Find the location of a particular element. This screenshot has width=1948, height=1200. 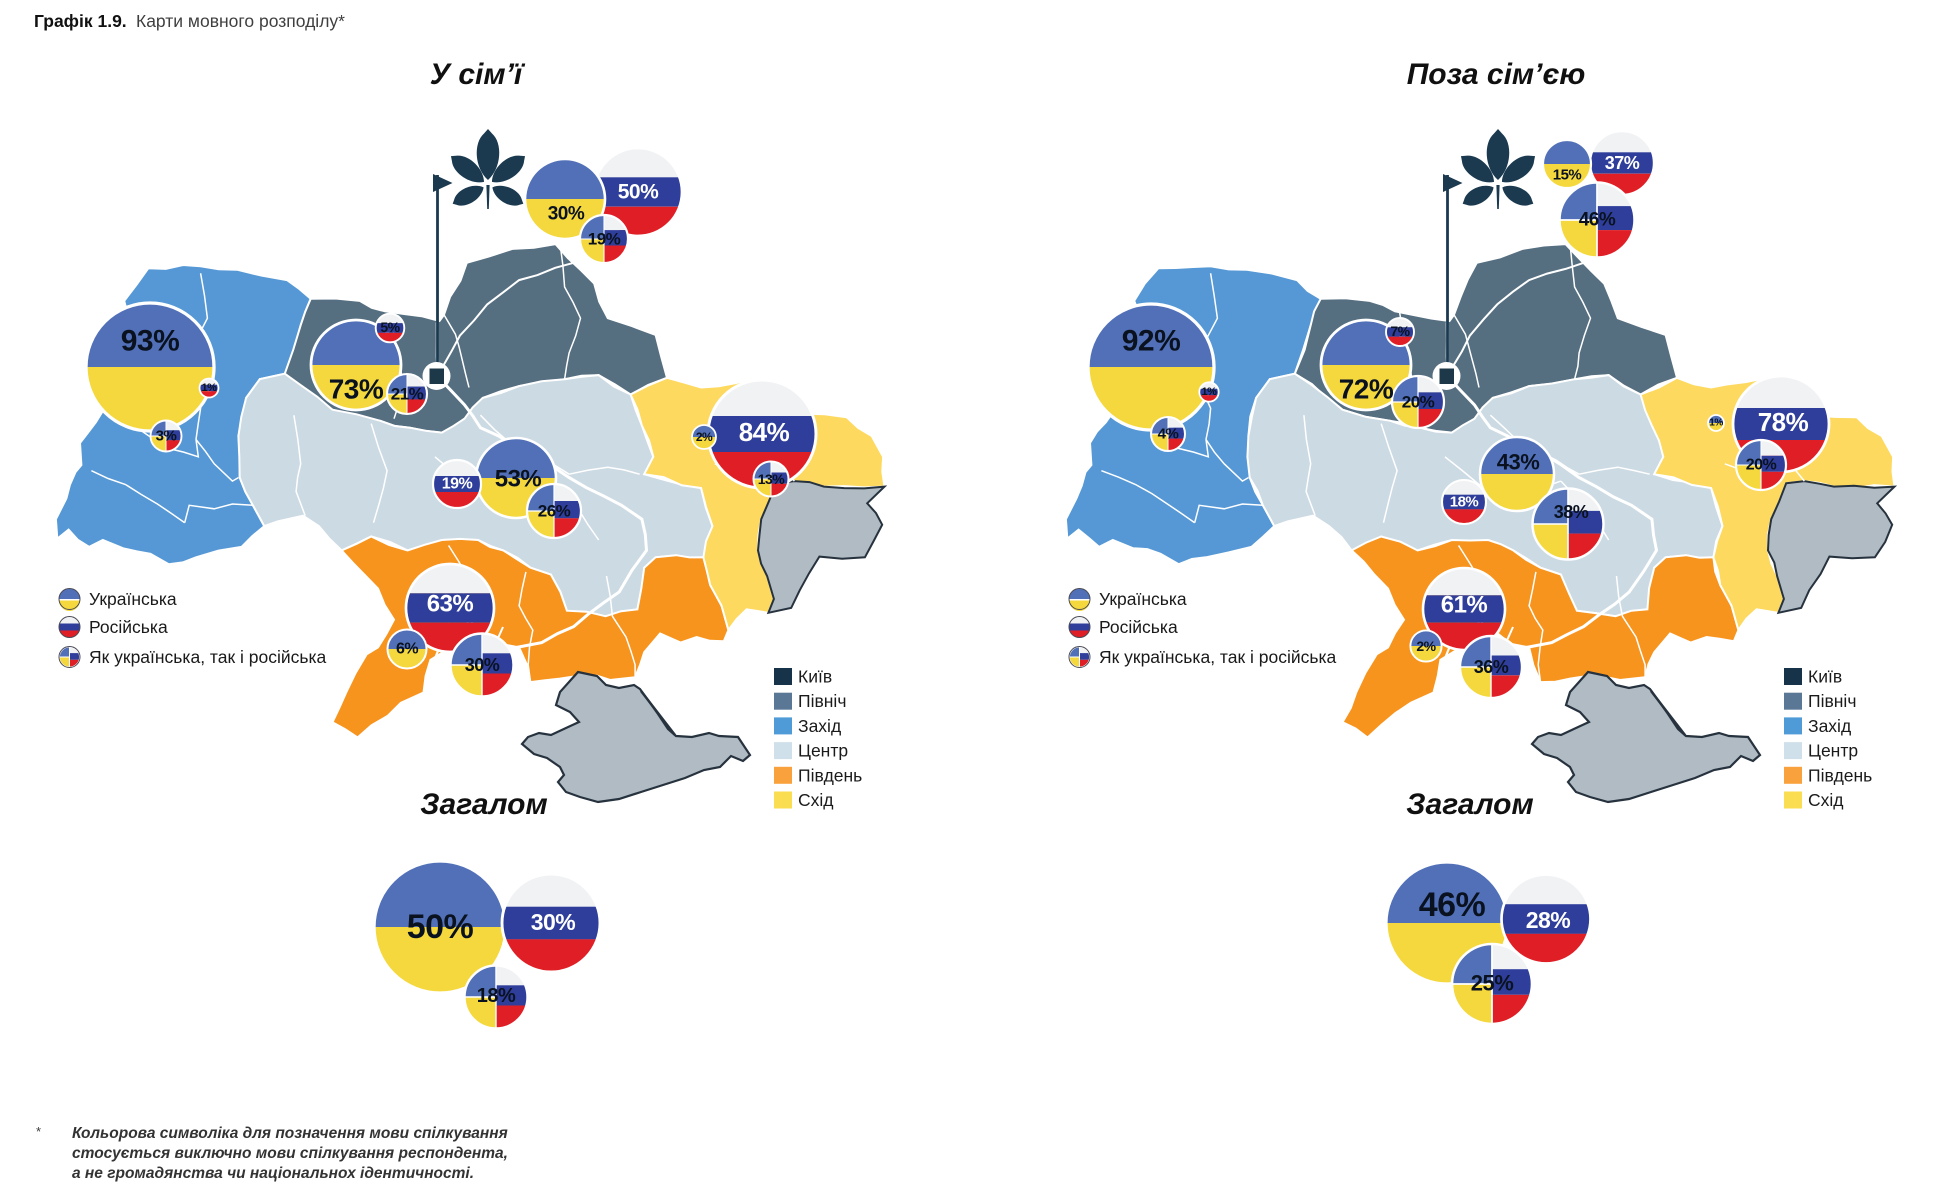

svg-text: 43% is located at coordinates (1518, 462).